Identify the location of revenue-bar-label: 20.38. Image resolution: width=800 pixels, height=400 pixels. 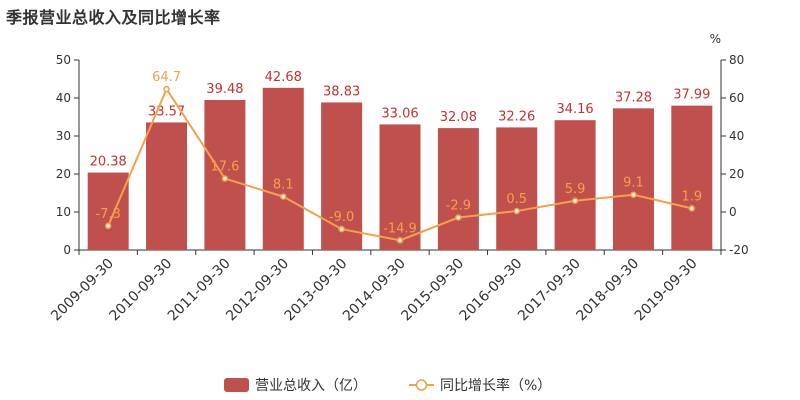
(108, 162).